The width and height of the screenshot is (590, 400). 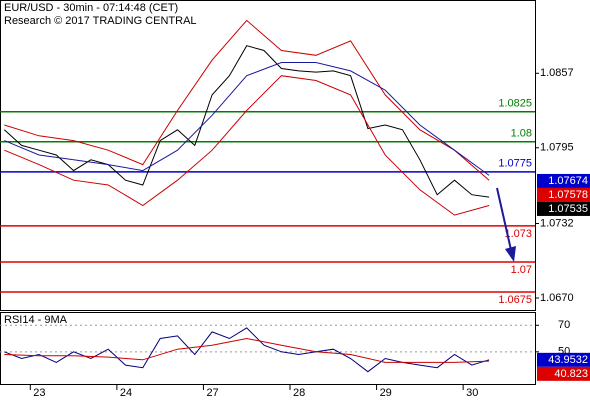 I want to click on y-tick-label: 1.0857, so click(x=557, y=73).